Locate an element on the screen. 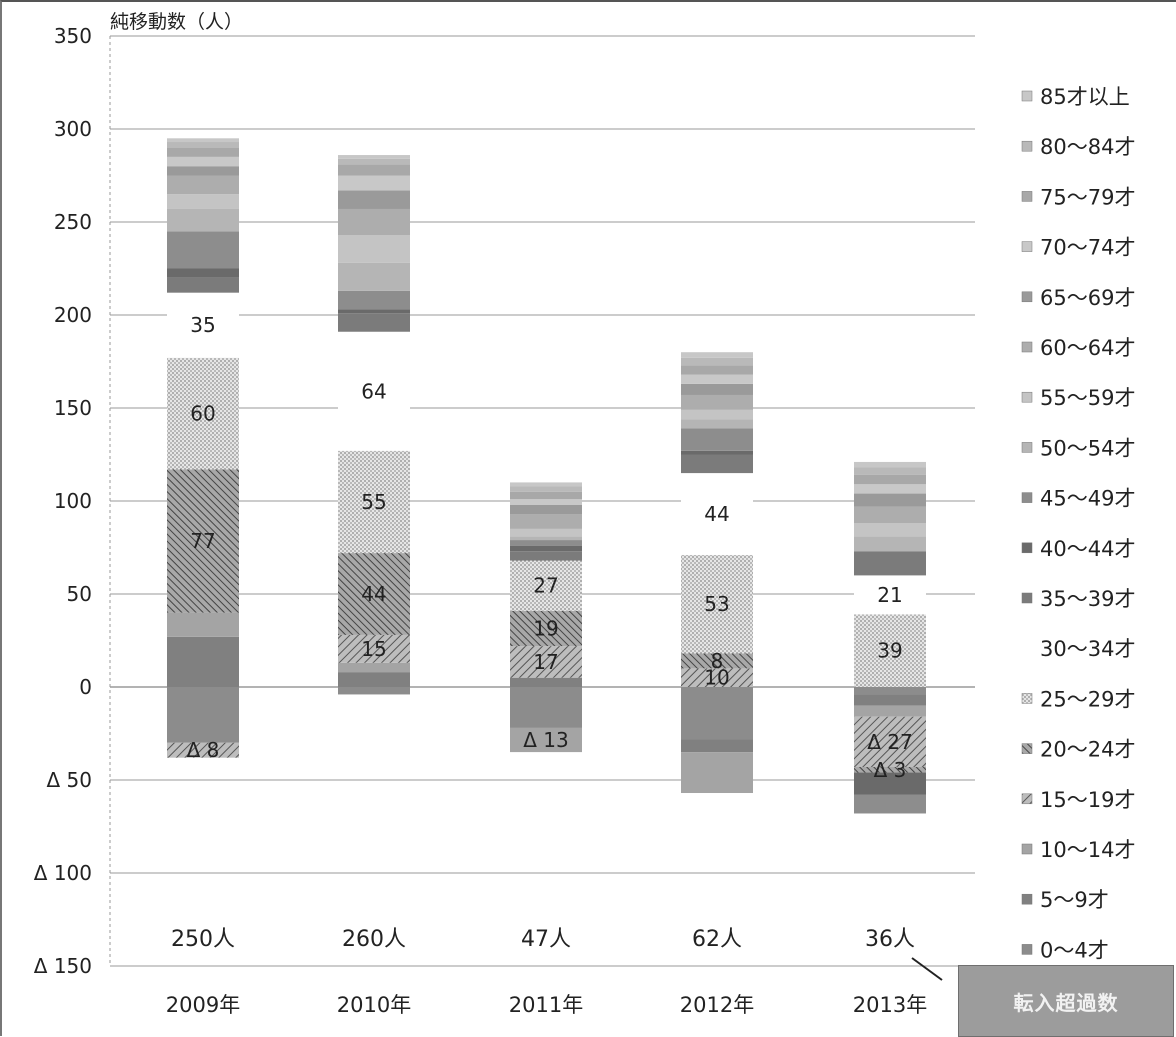  data-label: 39 is located at coordinates (889, 651).